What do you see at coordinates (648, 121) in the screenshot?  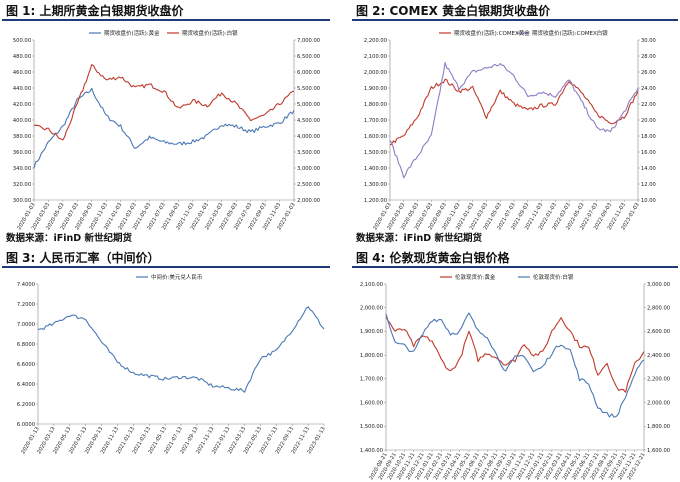 I see `chart-2-y2-tick-label: 20.00` at bounding box center [648, 121].